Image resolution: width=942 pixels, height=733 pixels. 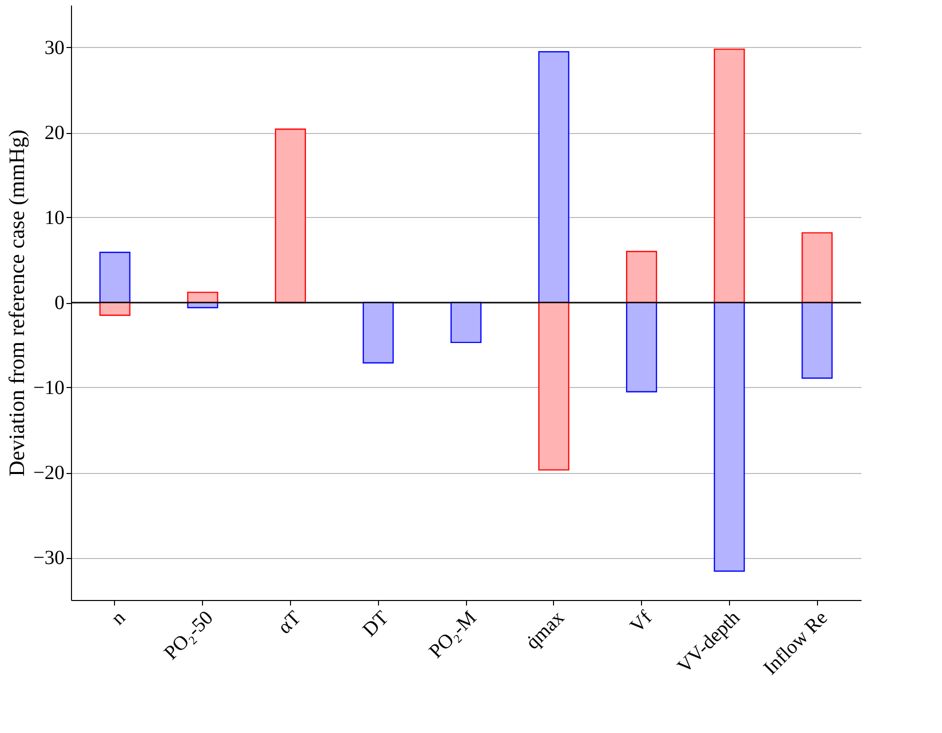 I want to click on y-tick-label: −10, so click(x=48, y=388).